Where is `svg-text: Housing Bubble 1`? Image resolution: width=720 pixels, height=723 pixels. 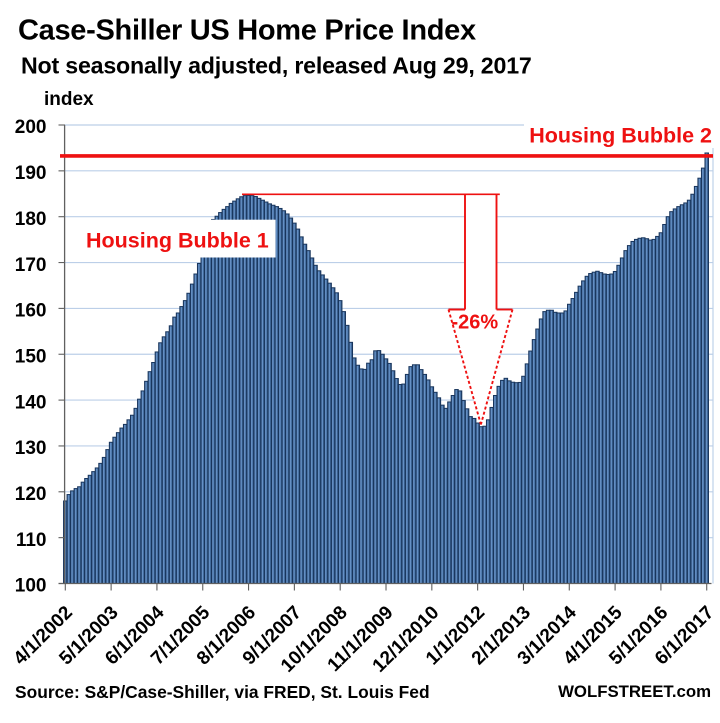 svg-text: Housing Bubble 1 is located at coordinates (177, 241).